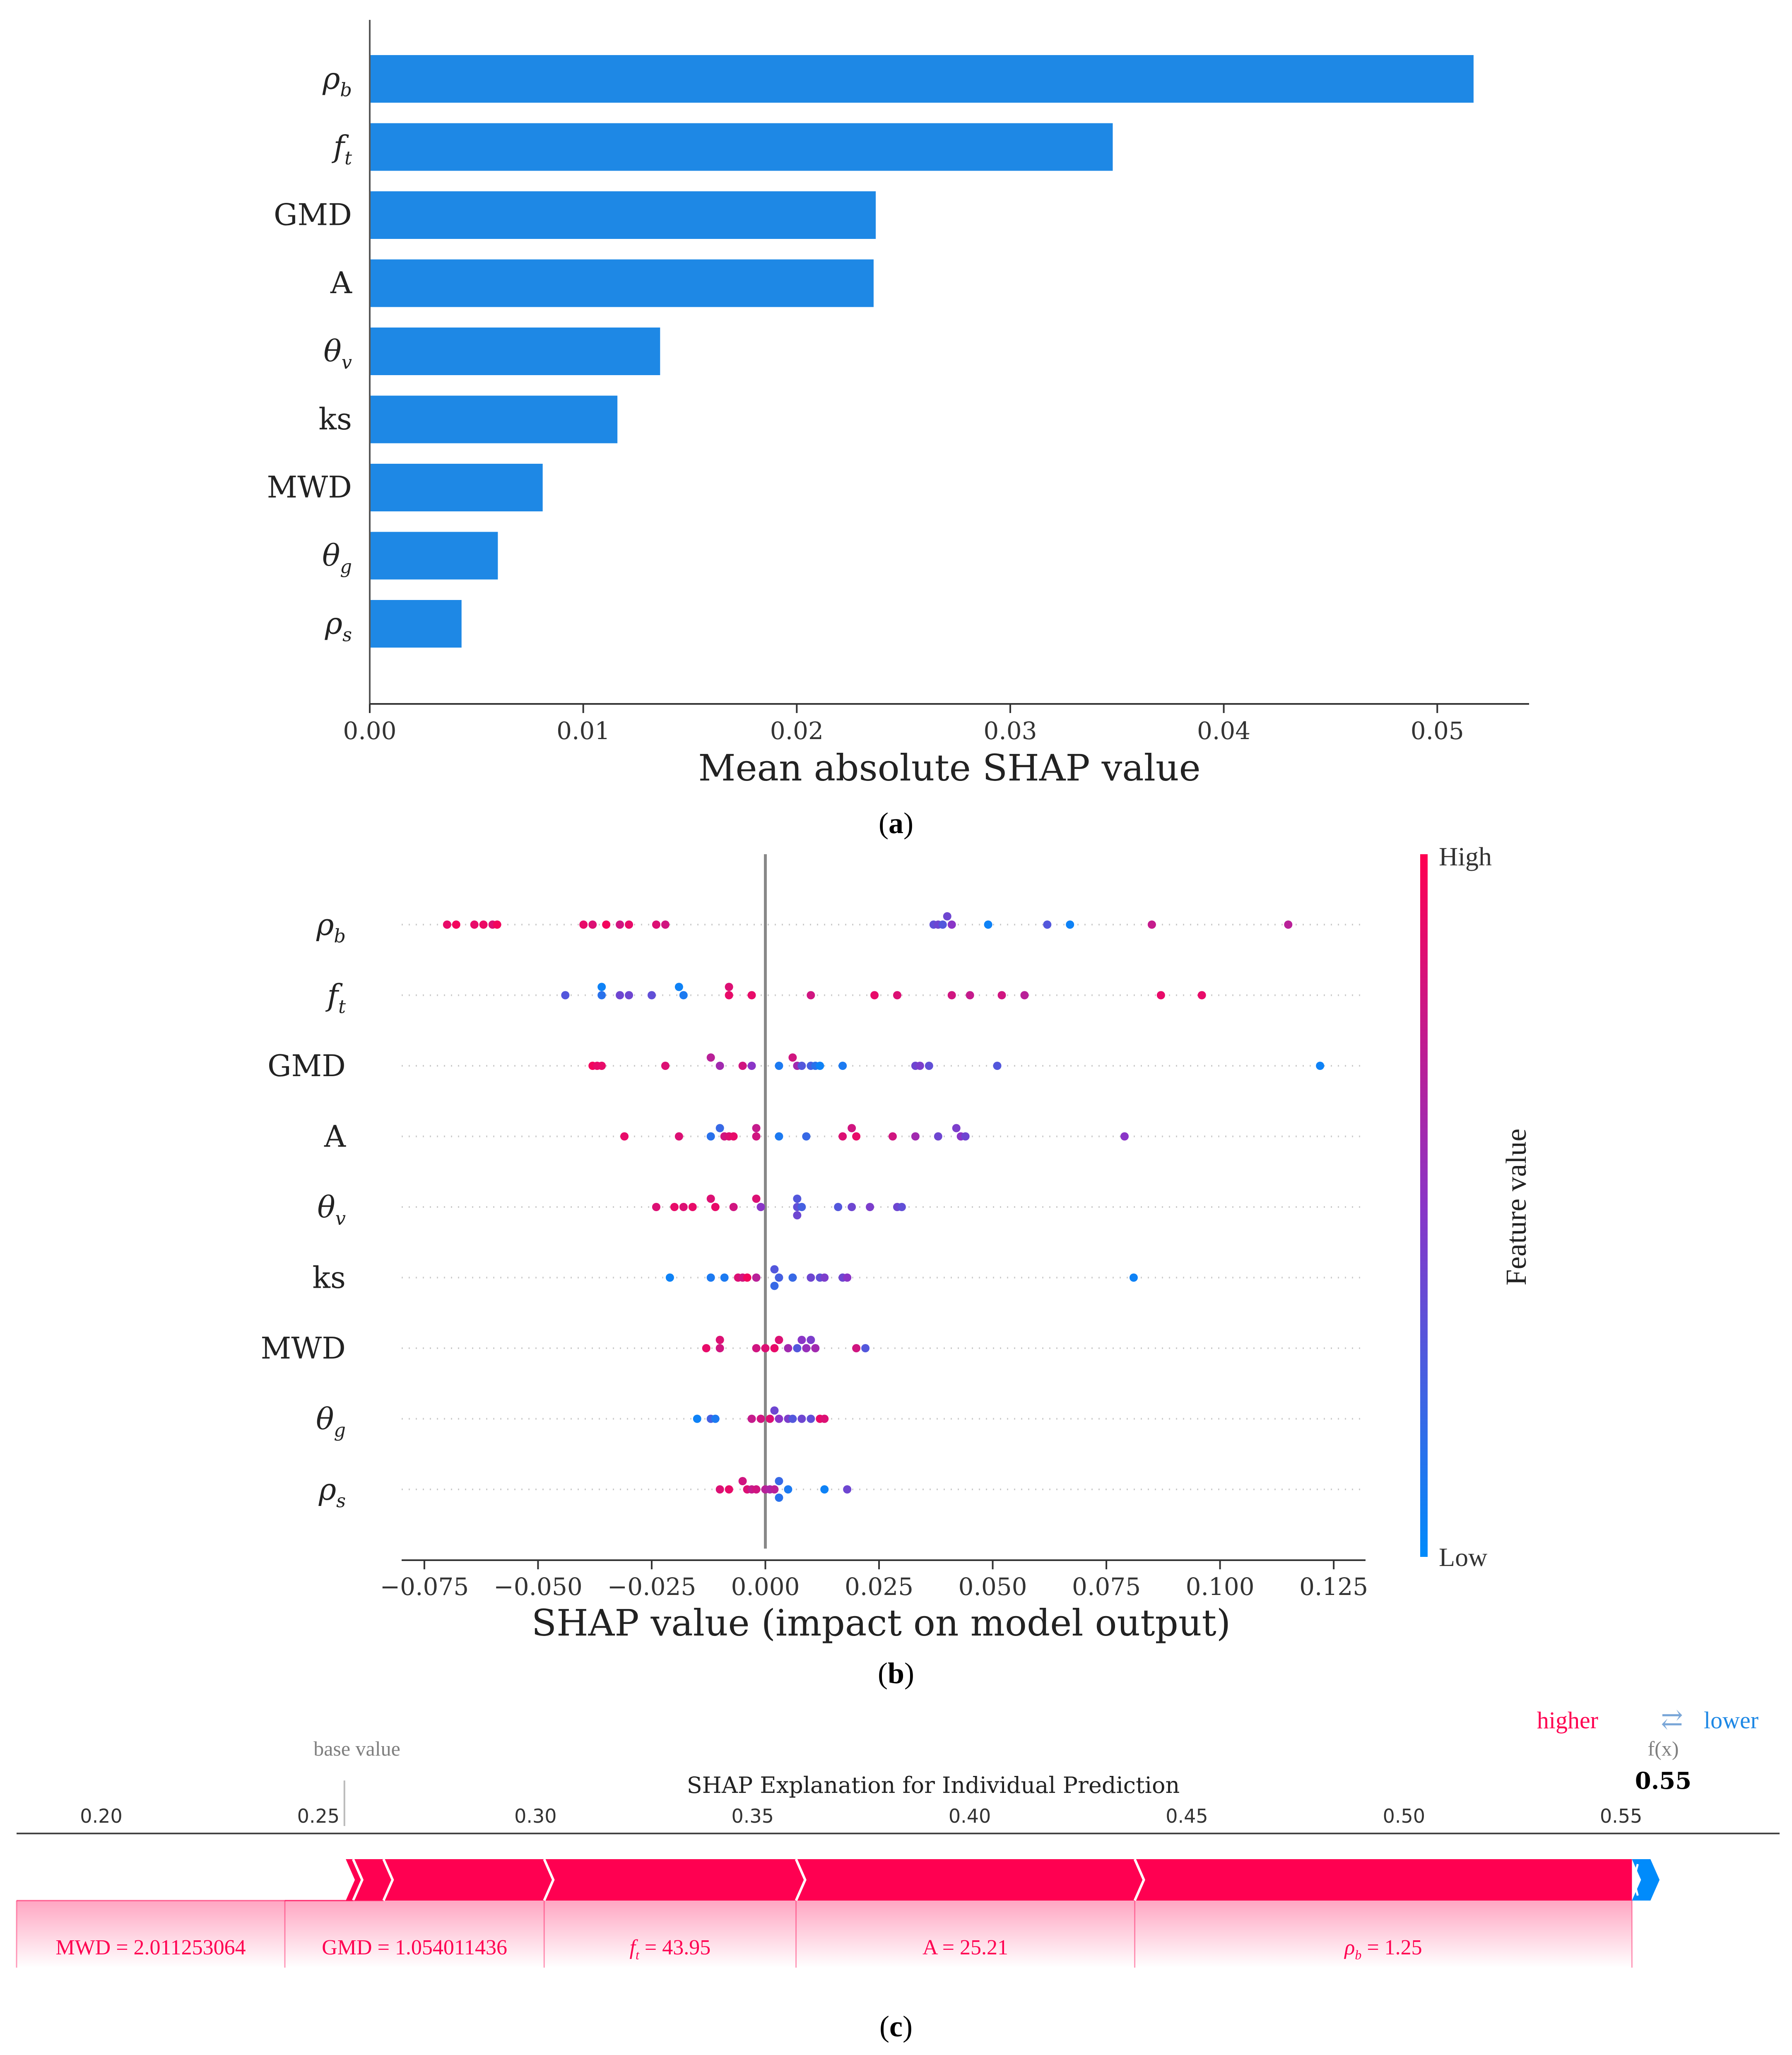 Image resolution: width=1792 pixels, height=2055 pixels. What do you see at coordinates (949, 768) in the screenshot?
I see `a-x-axis-title: Mean absolute SHAP value` at bounding box center [949, 768].